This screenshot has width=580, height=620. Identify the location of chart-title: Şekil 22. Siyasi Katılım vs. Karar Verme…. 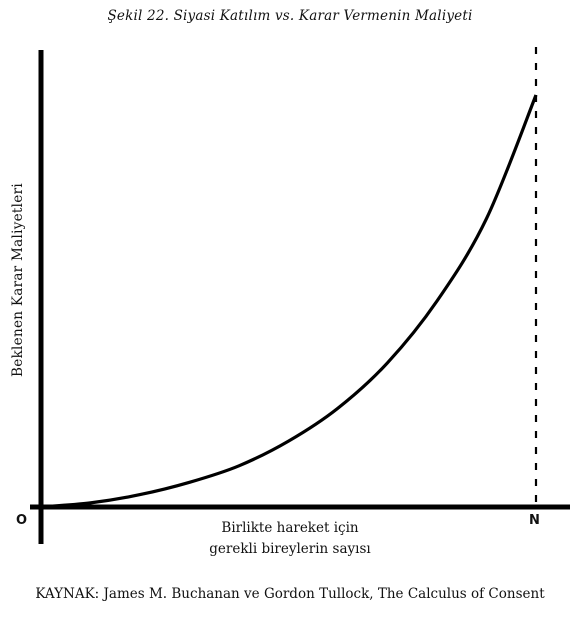
(290, 16).